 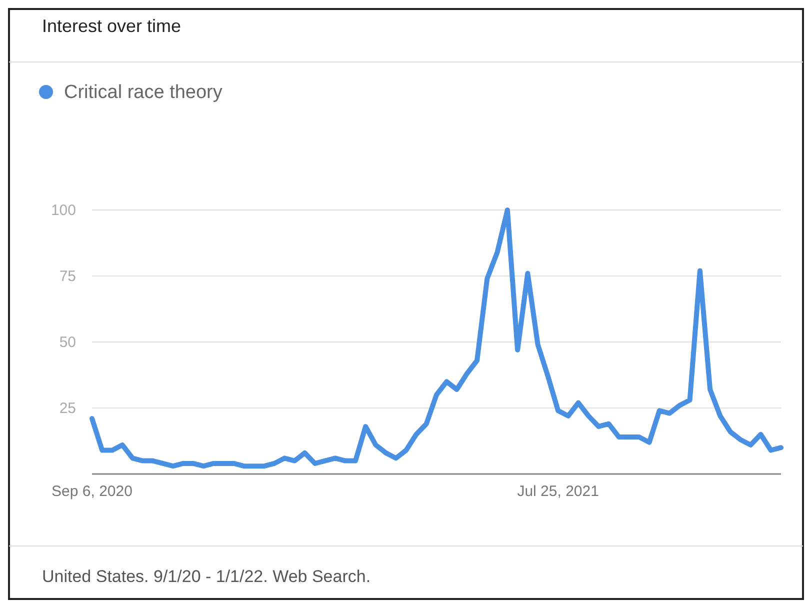 I want to click on y-tick-label: 75, so click(x=67, y=276).